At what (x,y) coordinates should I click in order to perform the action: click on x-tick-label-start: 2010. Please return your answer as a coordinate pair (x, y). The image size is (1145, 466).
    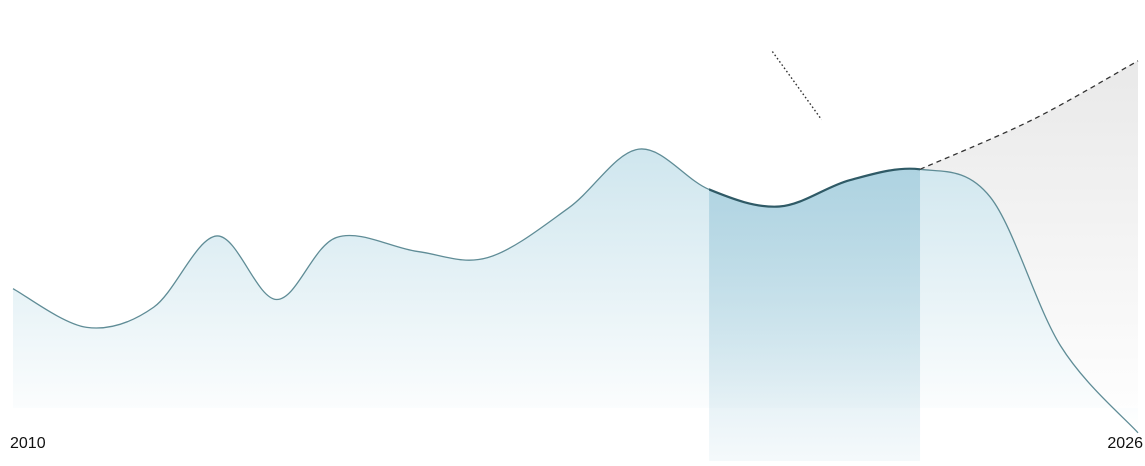
    Looking at the image, I should click on (28, 443).